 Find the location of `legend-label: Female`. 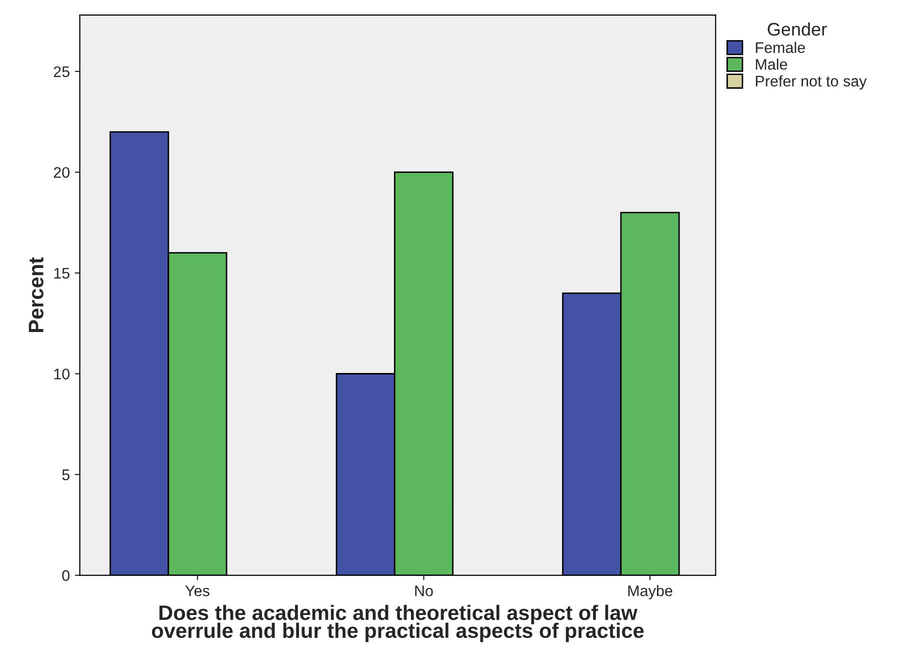

legend-label: Female is located at coordinates (780, 48).